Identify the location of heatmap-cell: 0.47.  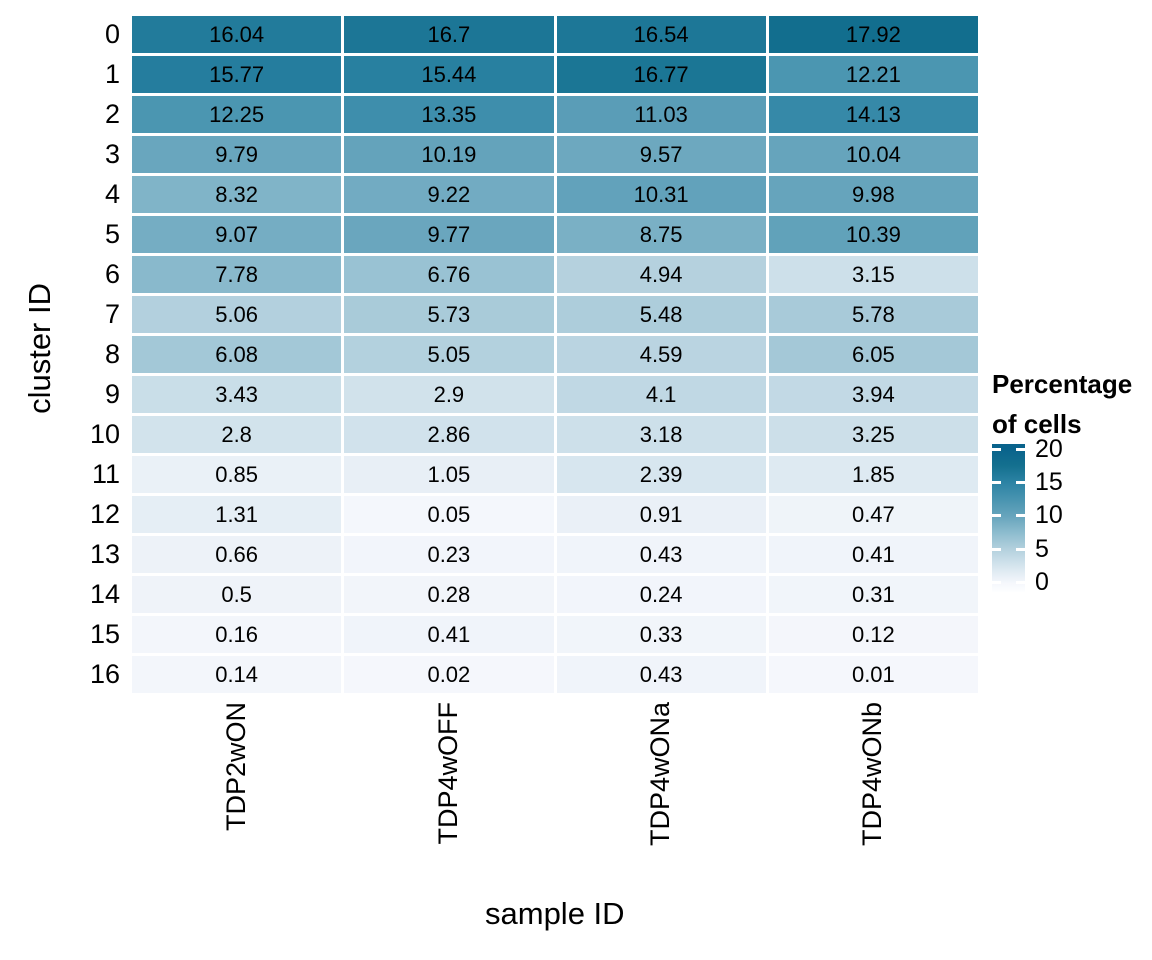
(873, 514).